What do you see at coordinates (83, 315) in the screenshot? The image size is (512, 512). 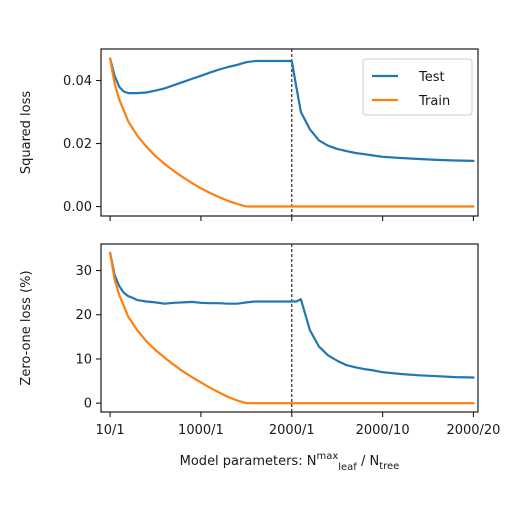 I see `y-tick-label: 20` at bounding box center [83, 315].